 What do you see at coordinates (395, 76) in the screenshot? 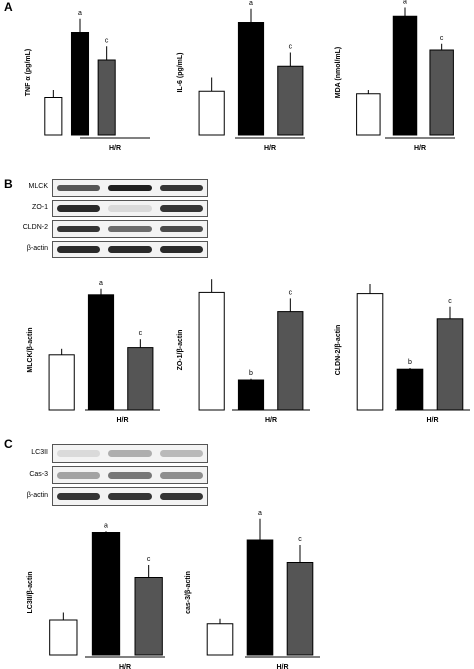
I see `chart-mda: MDA (nmol/mL) a c H/R` at bounding box center [395, 76].